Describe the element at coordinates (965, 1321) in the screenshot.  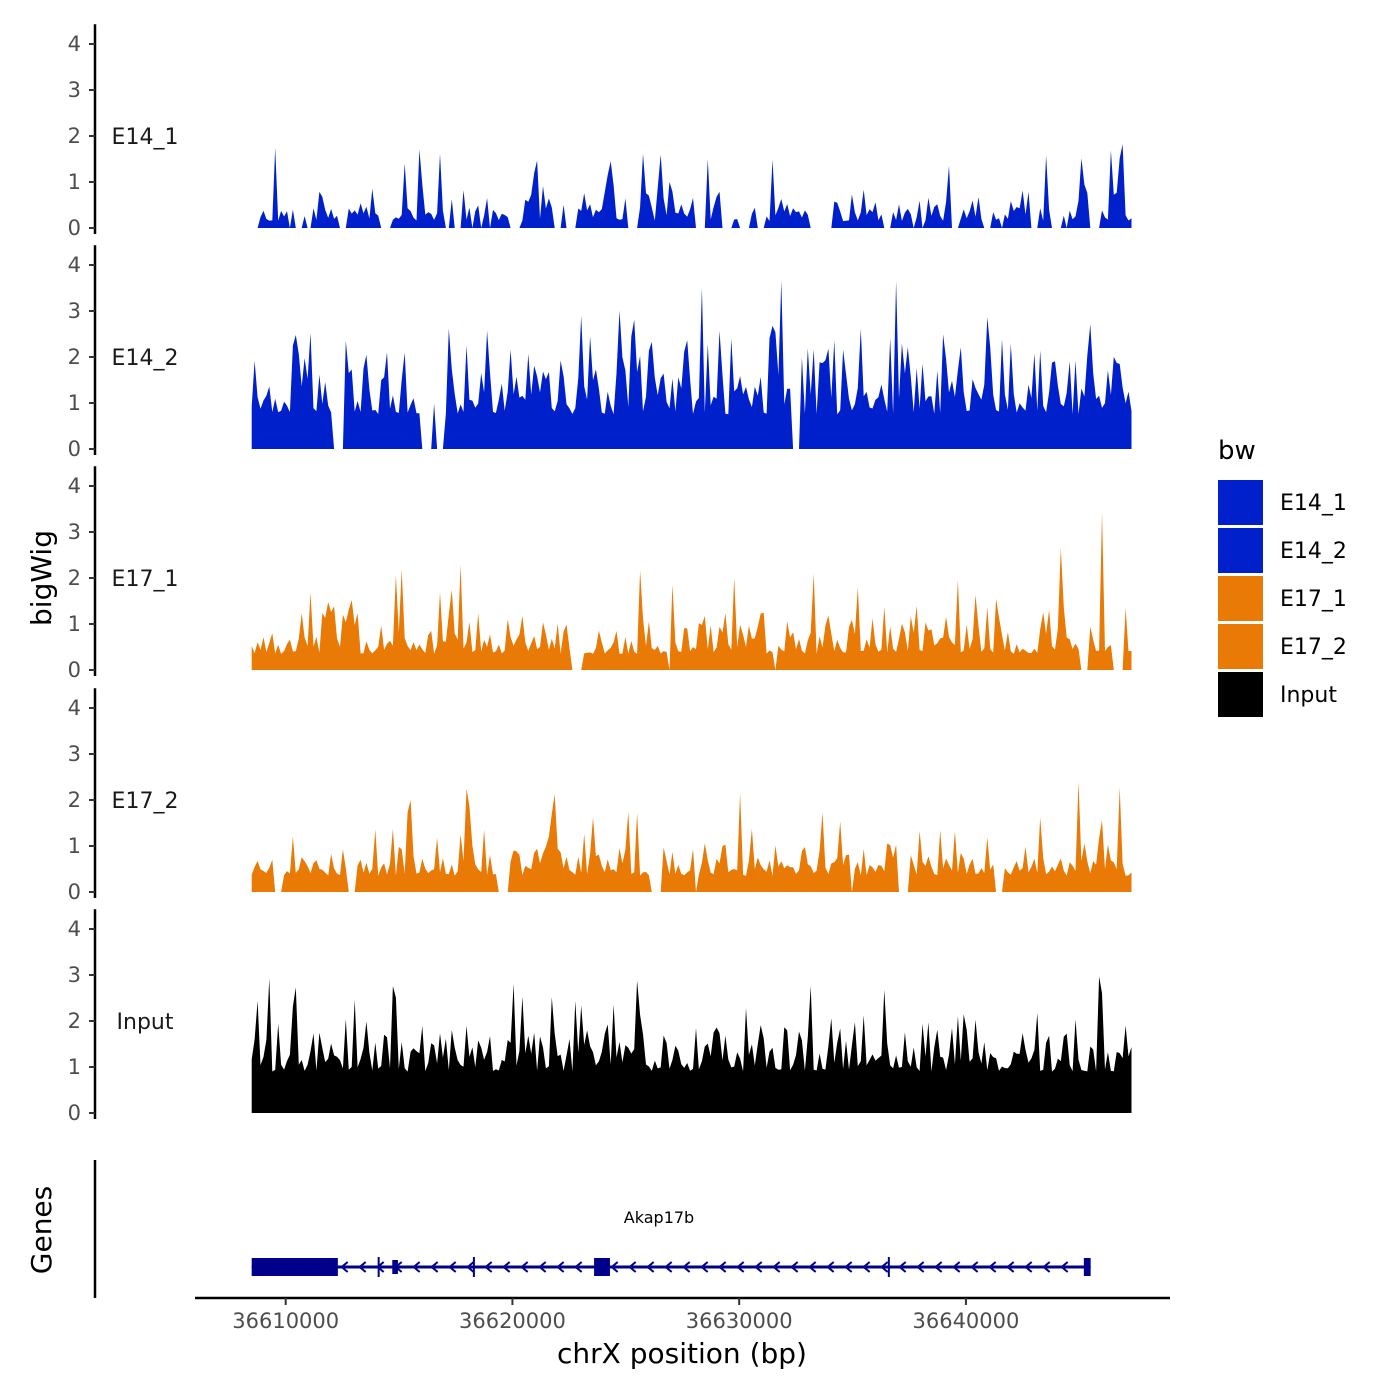
I see `x-tick-label: 36640000` at that location.